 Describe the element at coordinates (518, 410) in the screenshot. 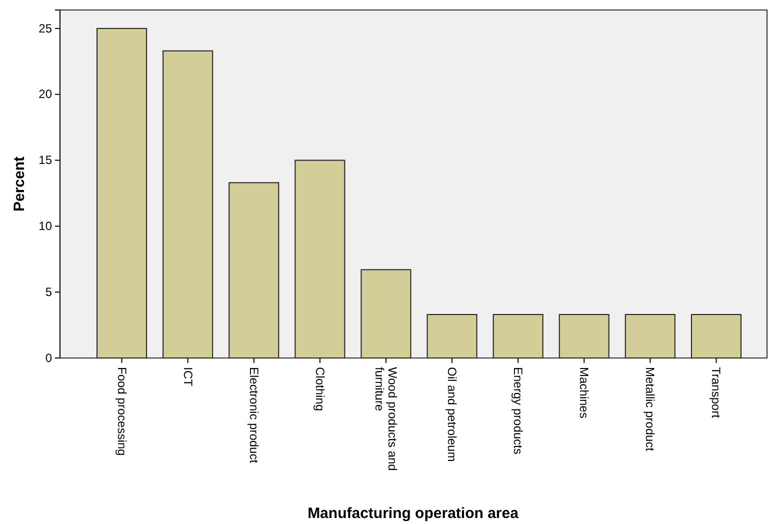

I see `x-tick-label: Energy products` at that location.